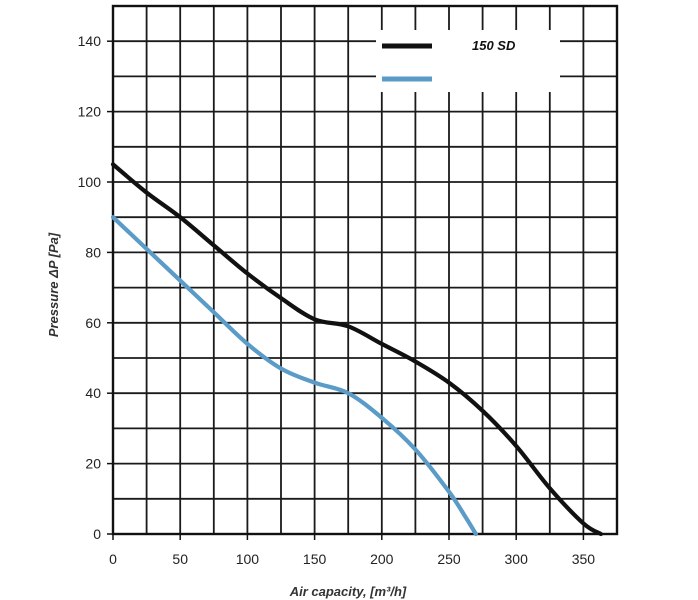 This screenshot has height=600, width=698. I want to click on y-tick-label: 40, so click(93, 393).